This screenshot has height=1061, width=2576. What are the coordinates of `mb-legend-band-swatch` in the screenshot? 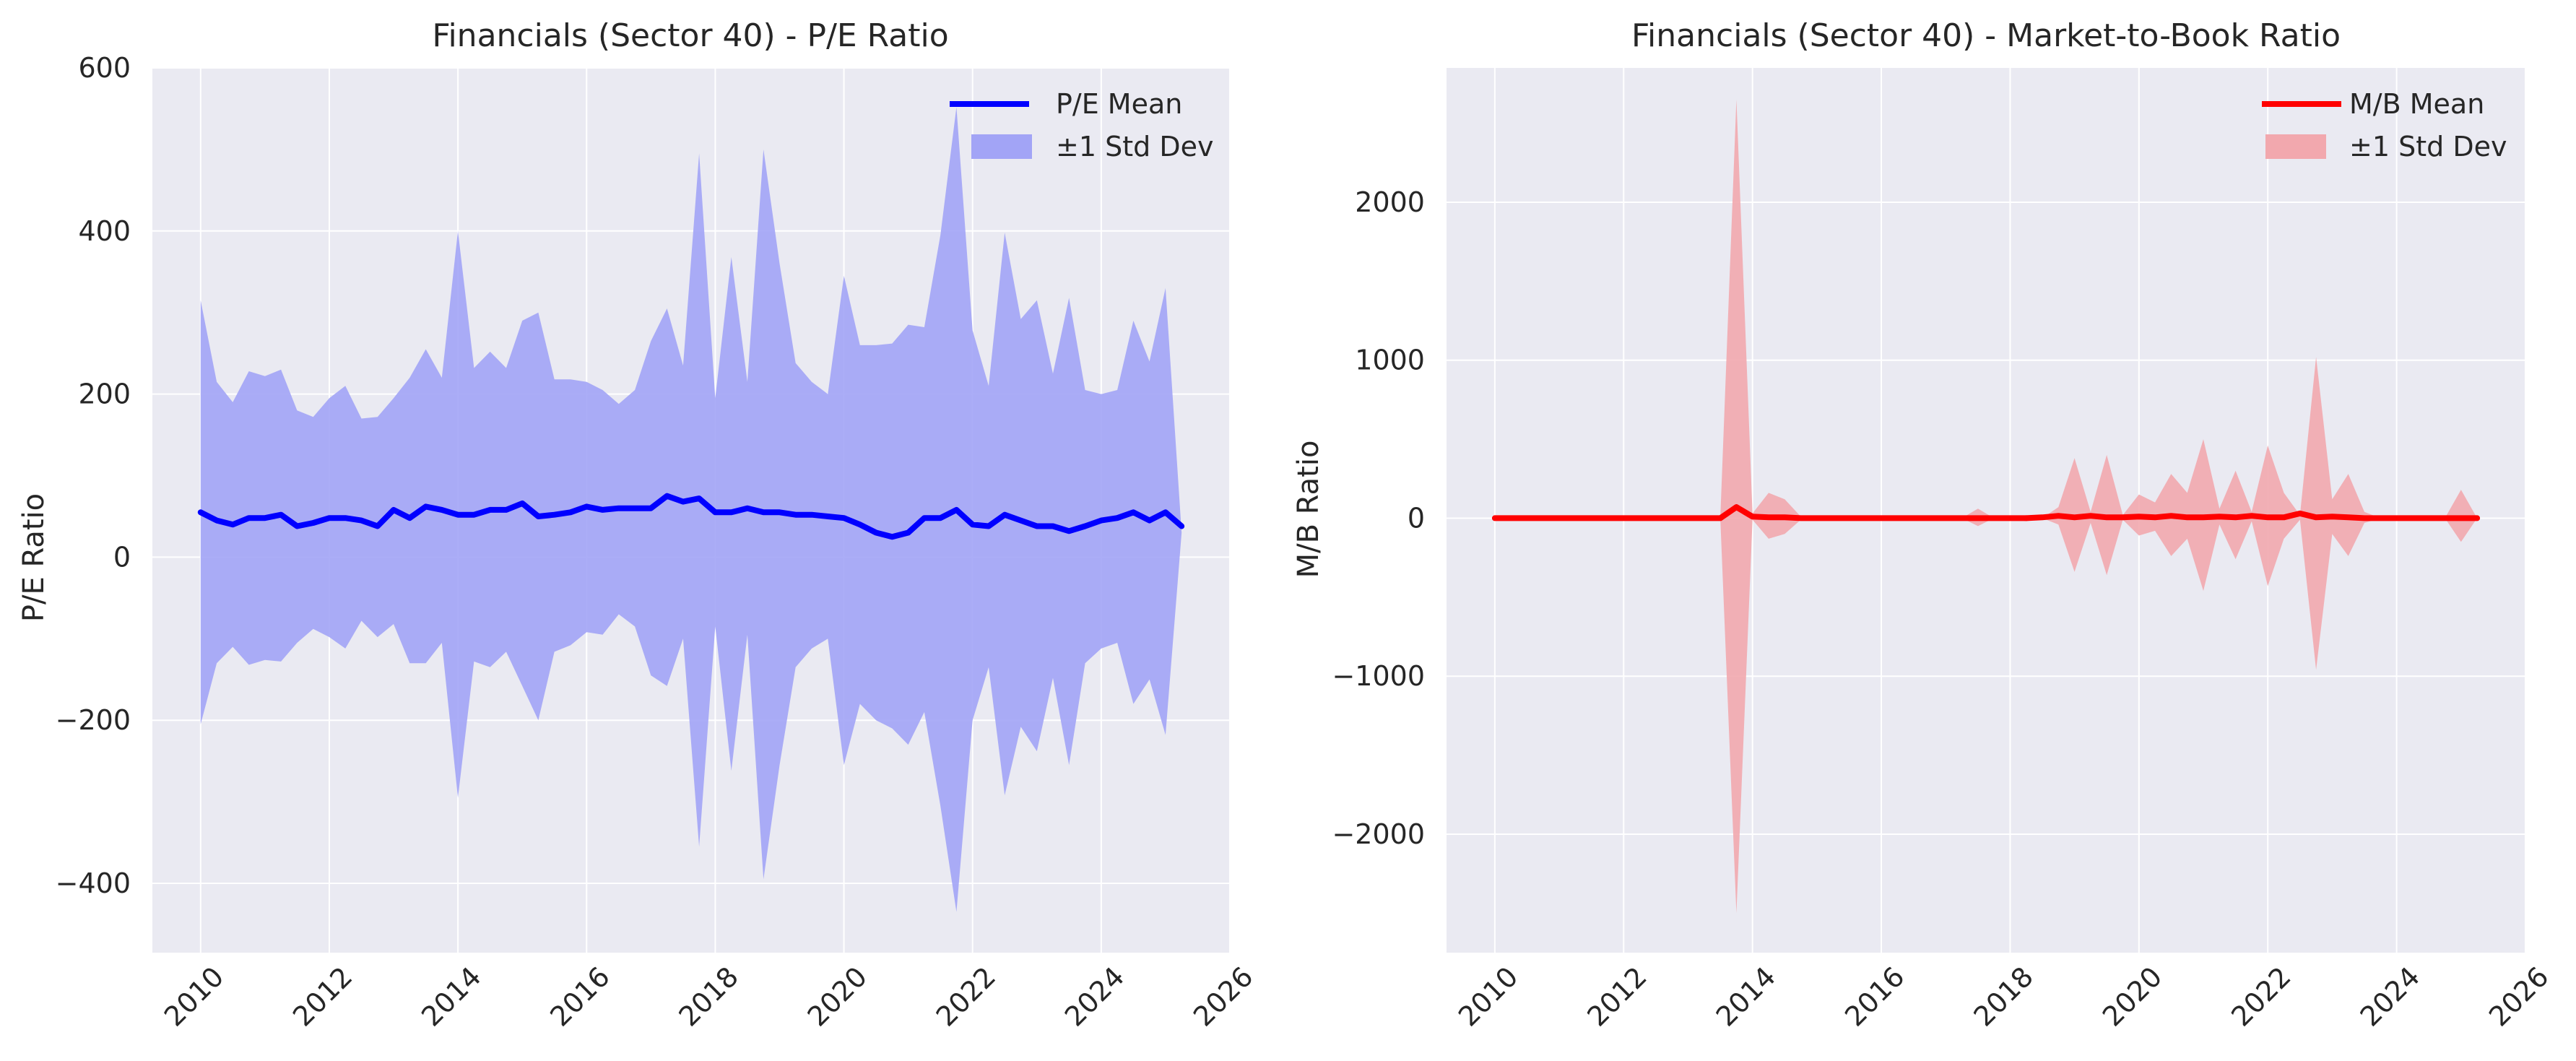 It's located at (2295, 146).